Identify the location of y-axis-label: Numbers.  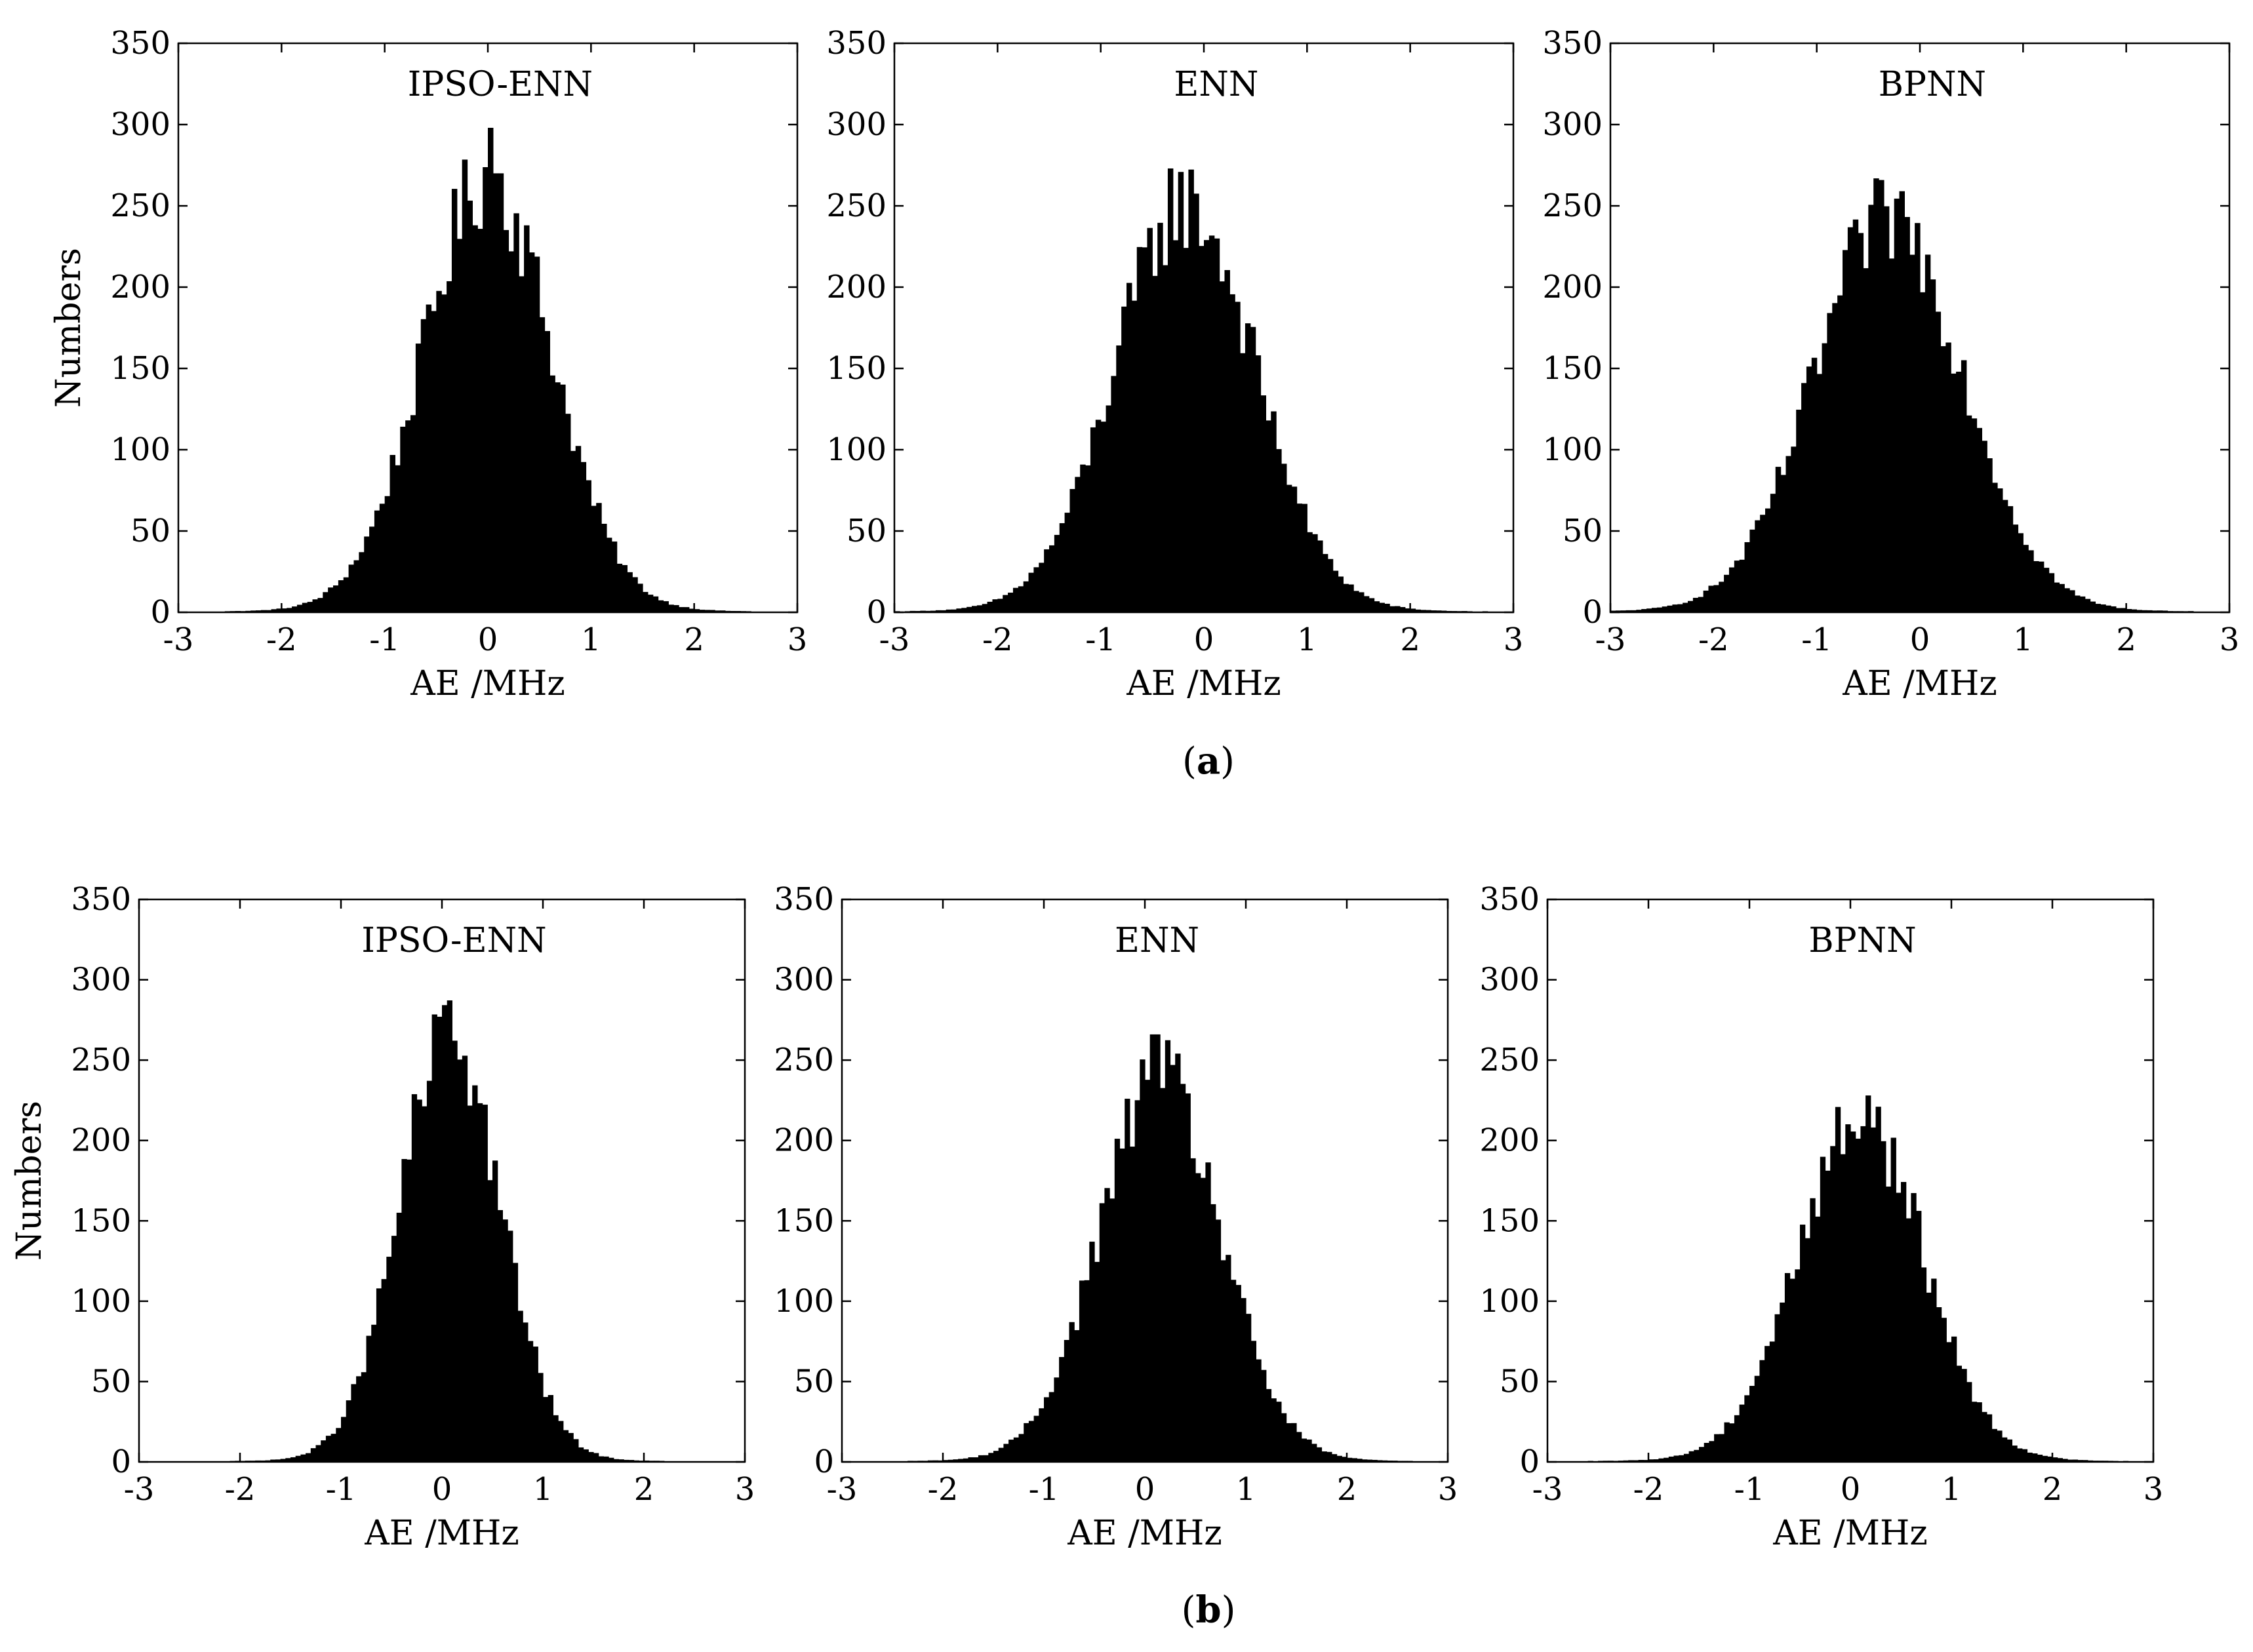
(69, 328).